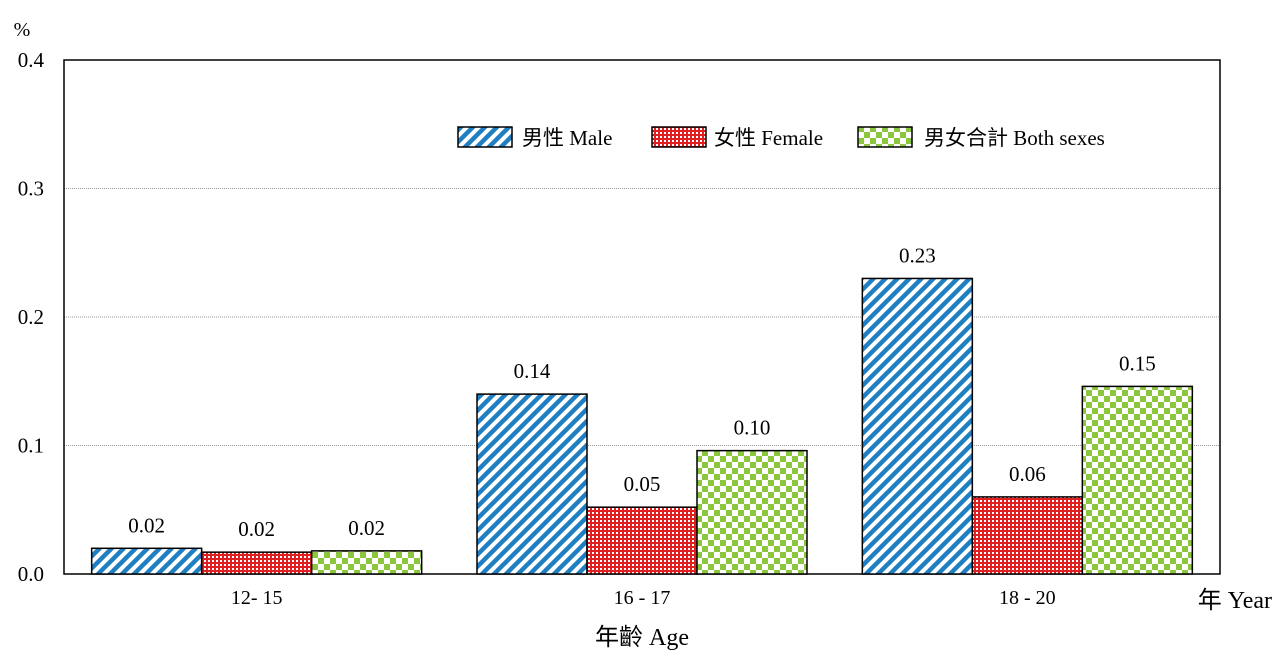  Describe the element at coordinates (679, 137) in the screenshot. I see `legend-swatch-female` at that location.